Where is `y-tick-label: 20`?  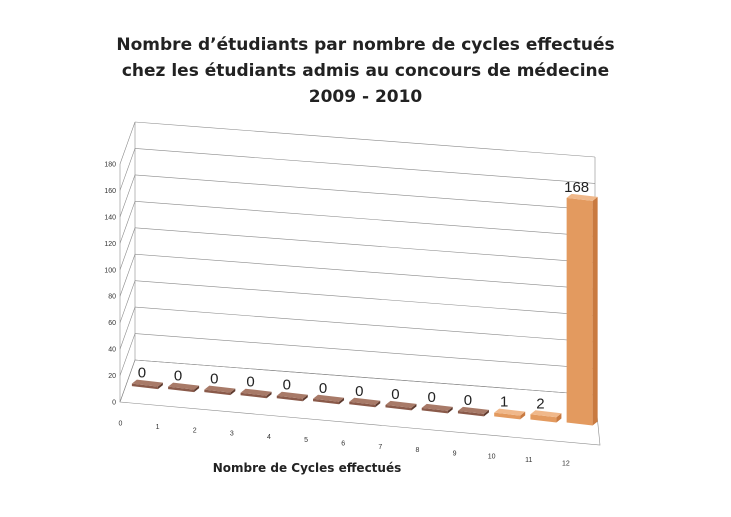 y-tick-label: 20 is located at coordinates (112, 376).